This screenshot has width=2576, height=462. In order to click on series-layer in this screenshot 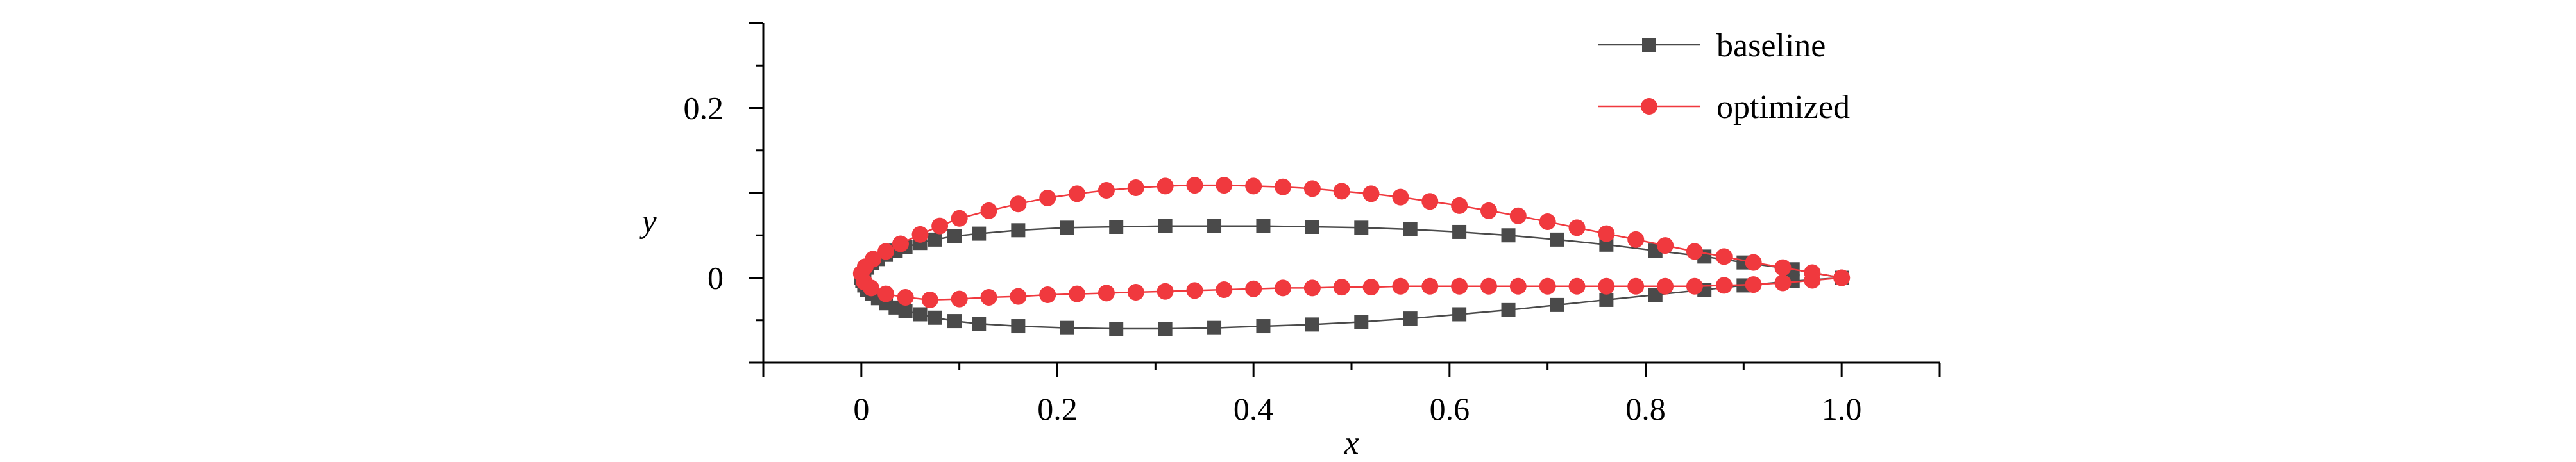, I will do `click(1351, 256)`.